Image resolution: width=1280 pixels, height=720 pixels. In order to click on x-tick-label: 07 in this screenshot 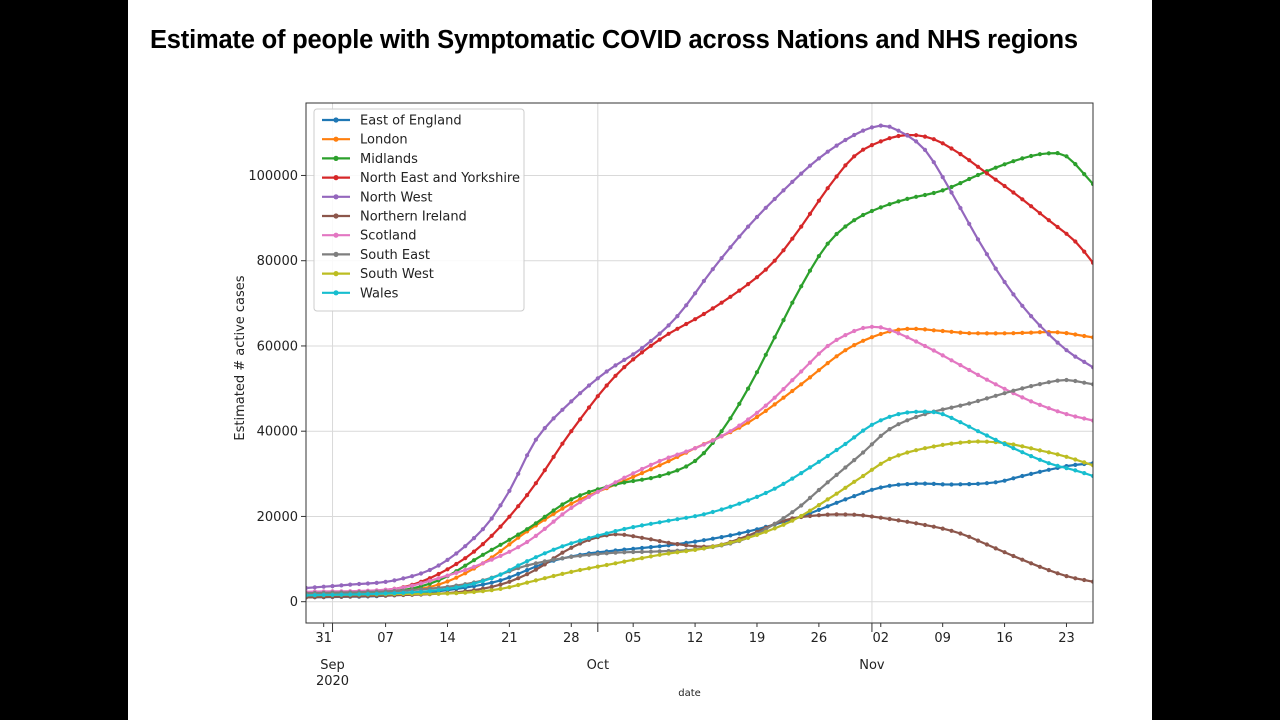, I will do `click(385, 638)`.